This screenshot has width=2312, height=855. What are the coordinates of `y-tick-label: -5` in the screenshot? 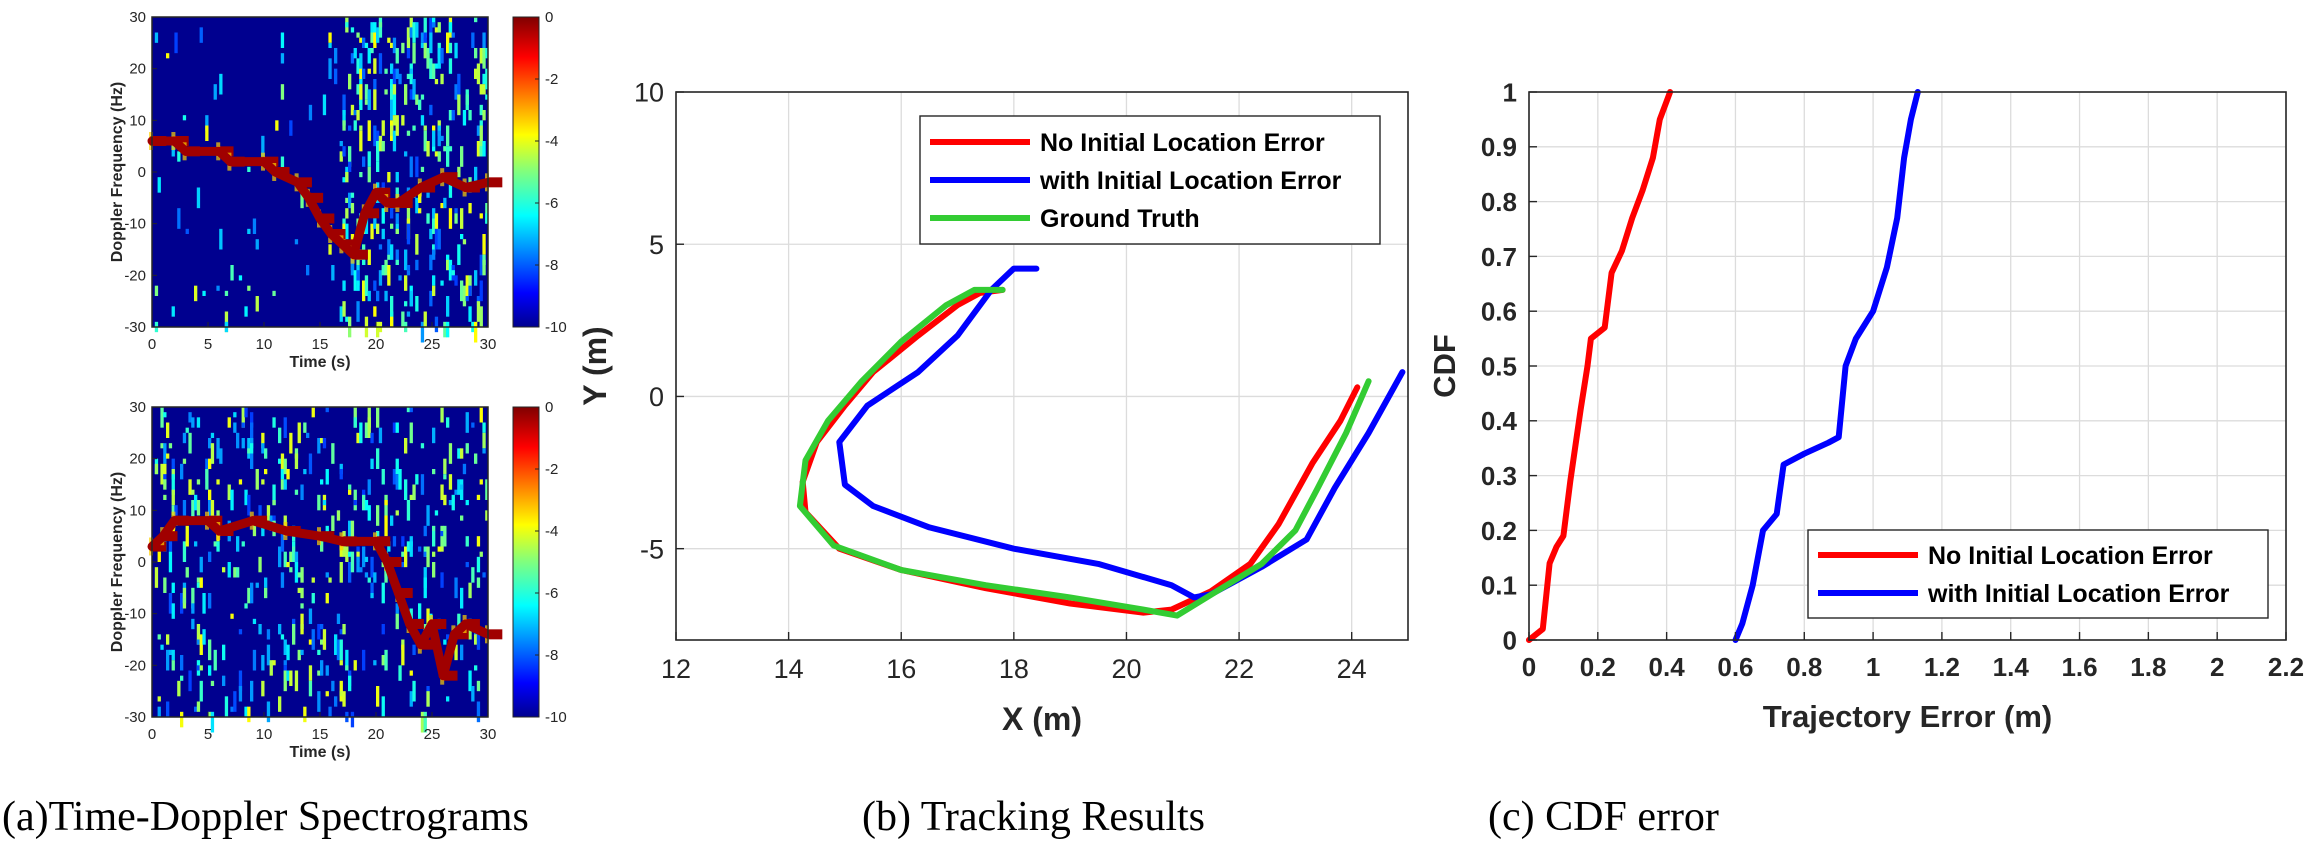 It's located at (652, 549).